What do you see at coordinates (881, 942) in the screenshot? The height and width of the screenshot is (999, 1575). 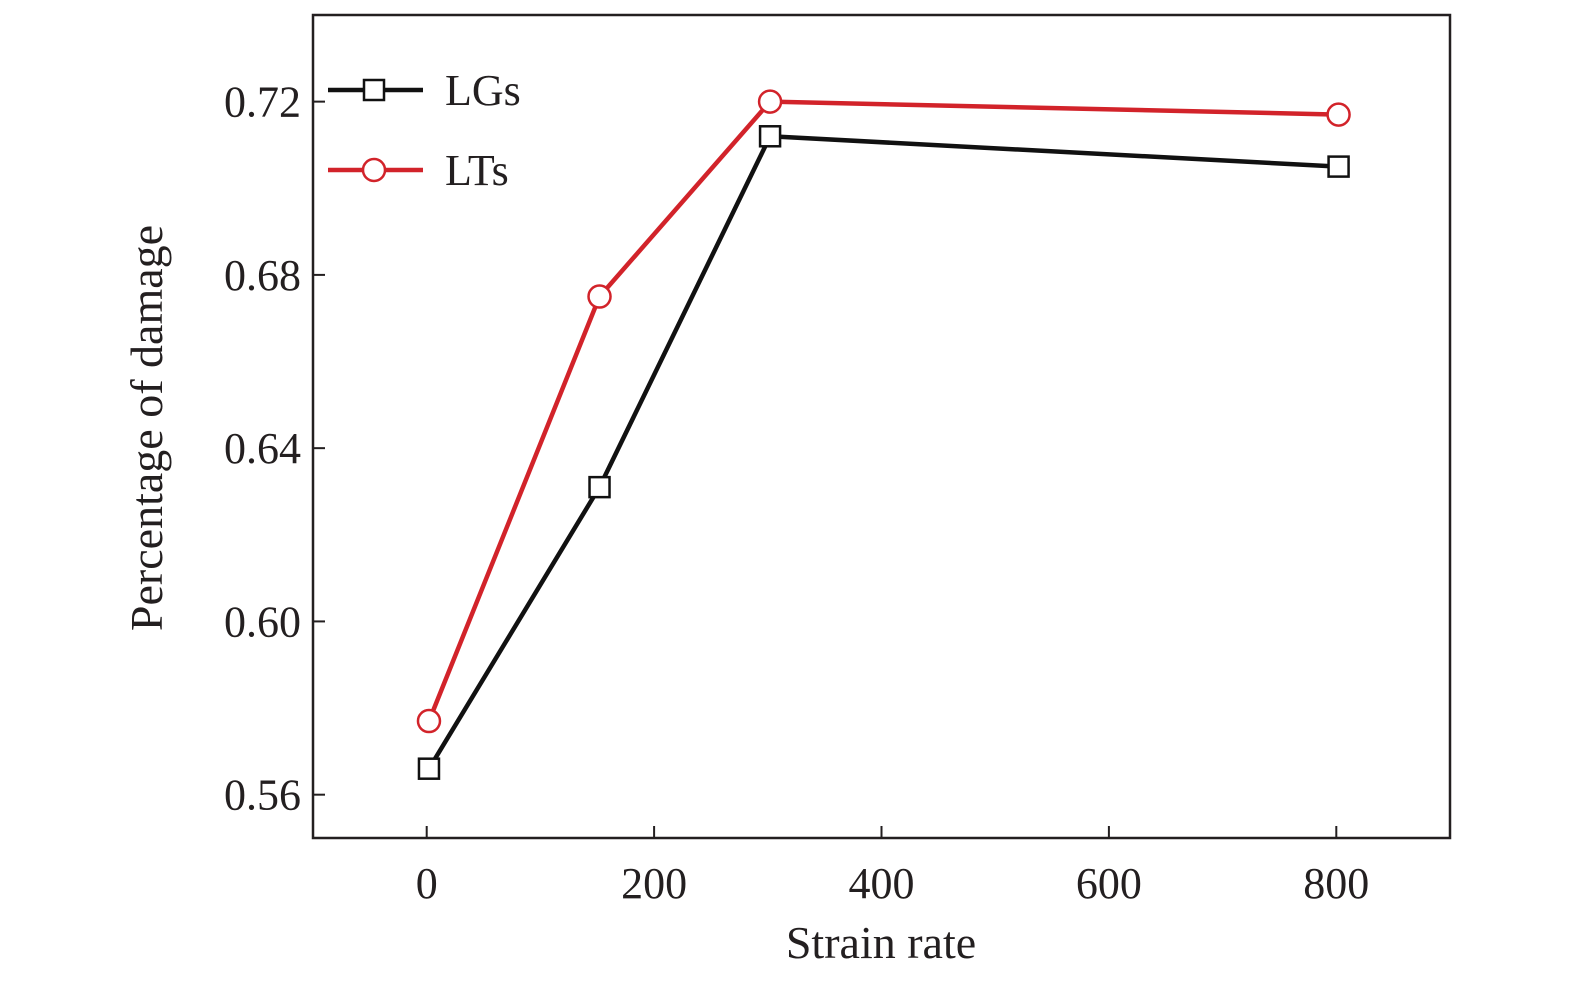 I see `x-axis-label: Strain rate` at bounding box center [881, 942].